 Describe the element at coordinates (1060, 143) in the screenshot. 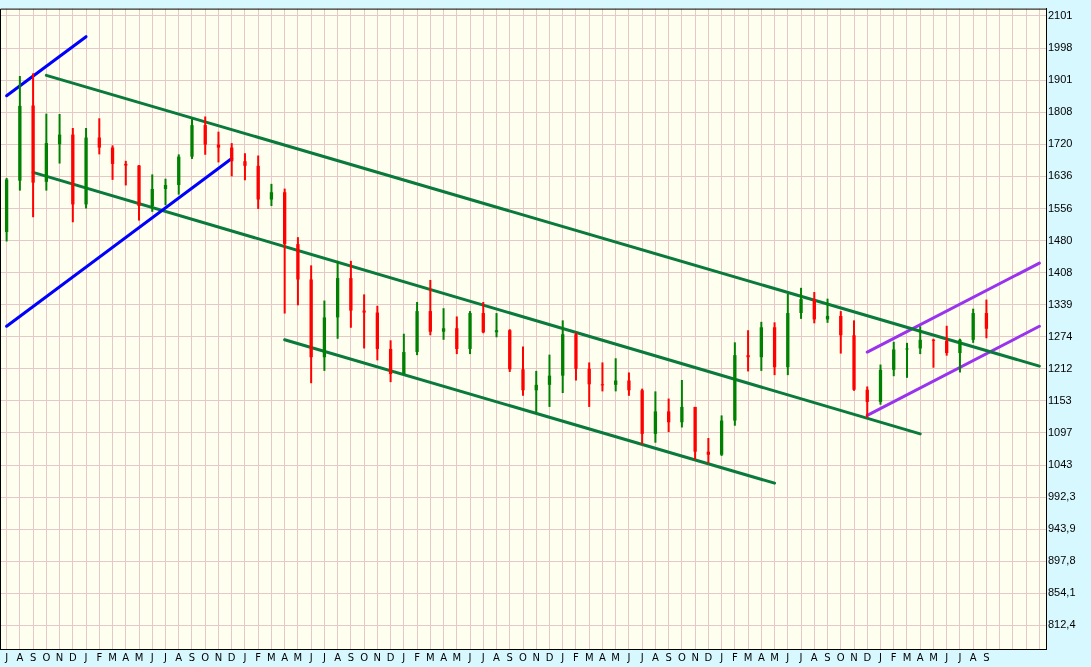

I see `y-tick-label: 1720` at that location.